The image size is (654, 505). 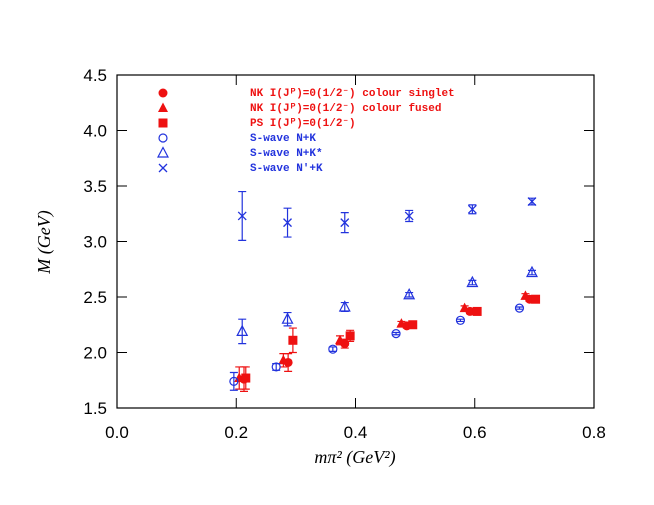 I want to click on x-tick-label: 0.6, so click(x=475, y=432).